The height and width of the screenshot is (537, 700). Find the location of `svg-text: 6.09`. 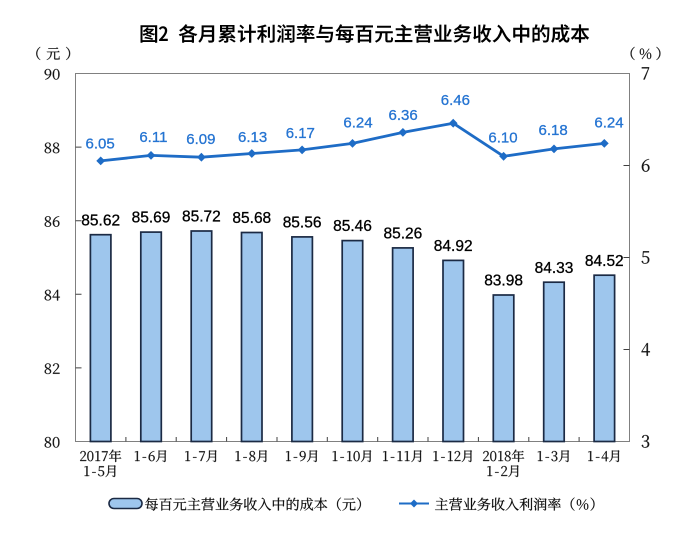

svg-text: 6.09 is located at coordinates (200, 139).